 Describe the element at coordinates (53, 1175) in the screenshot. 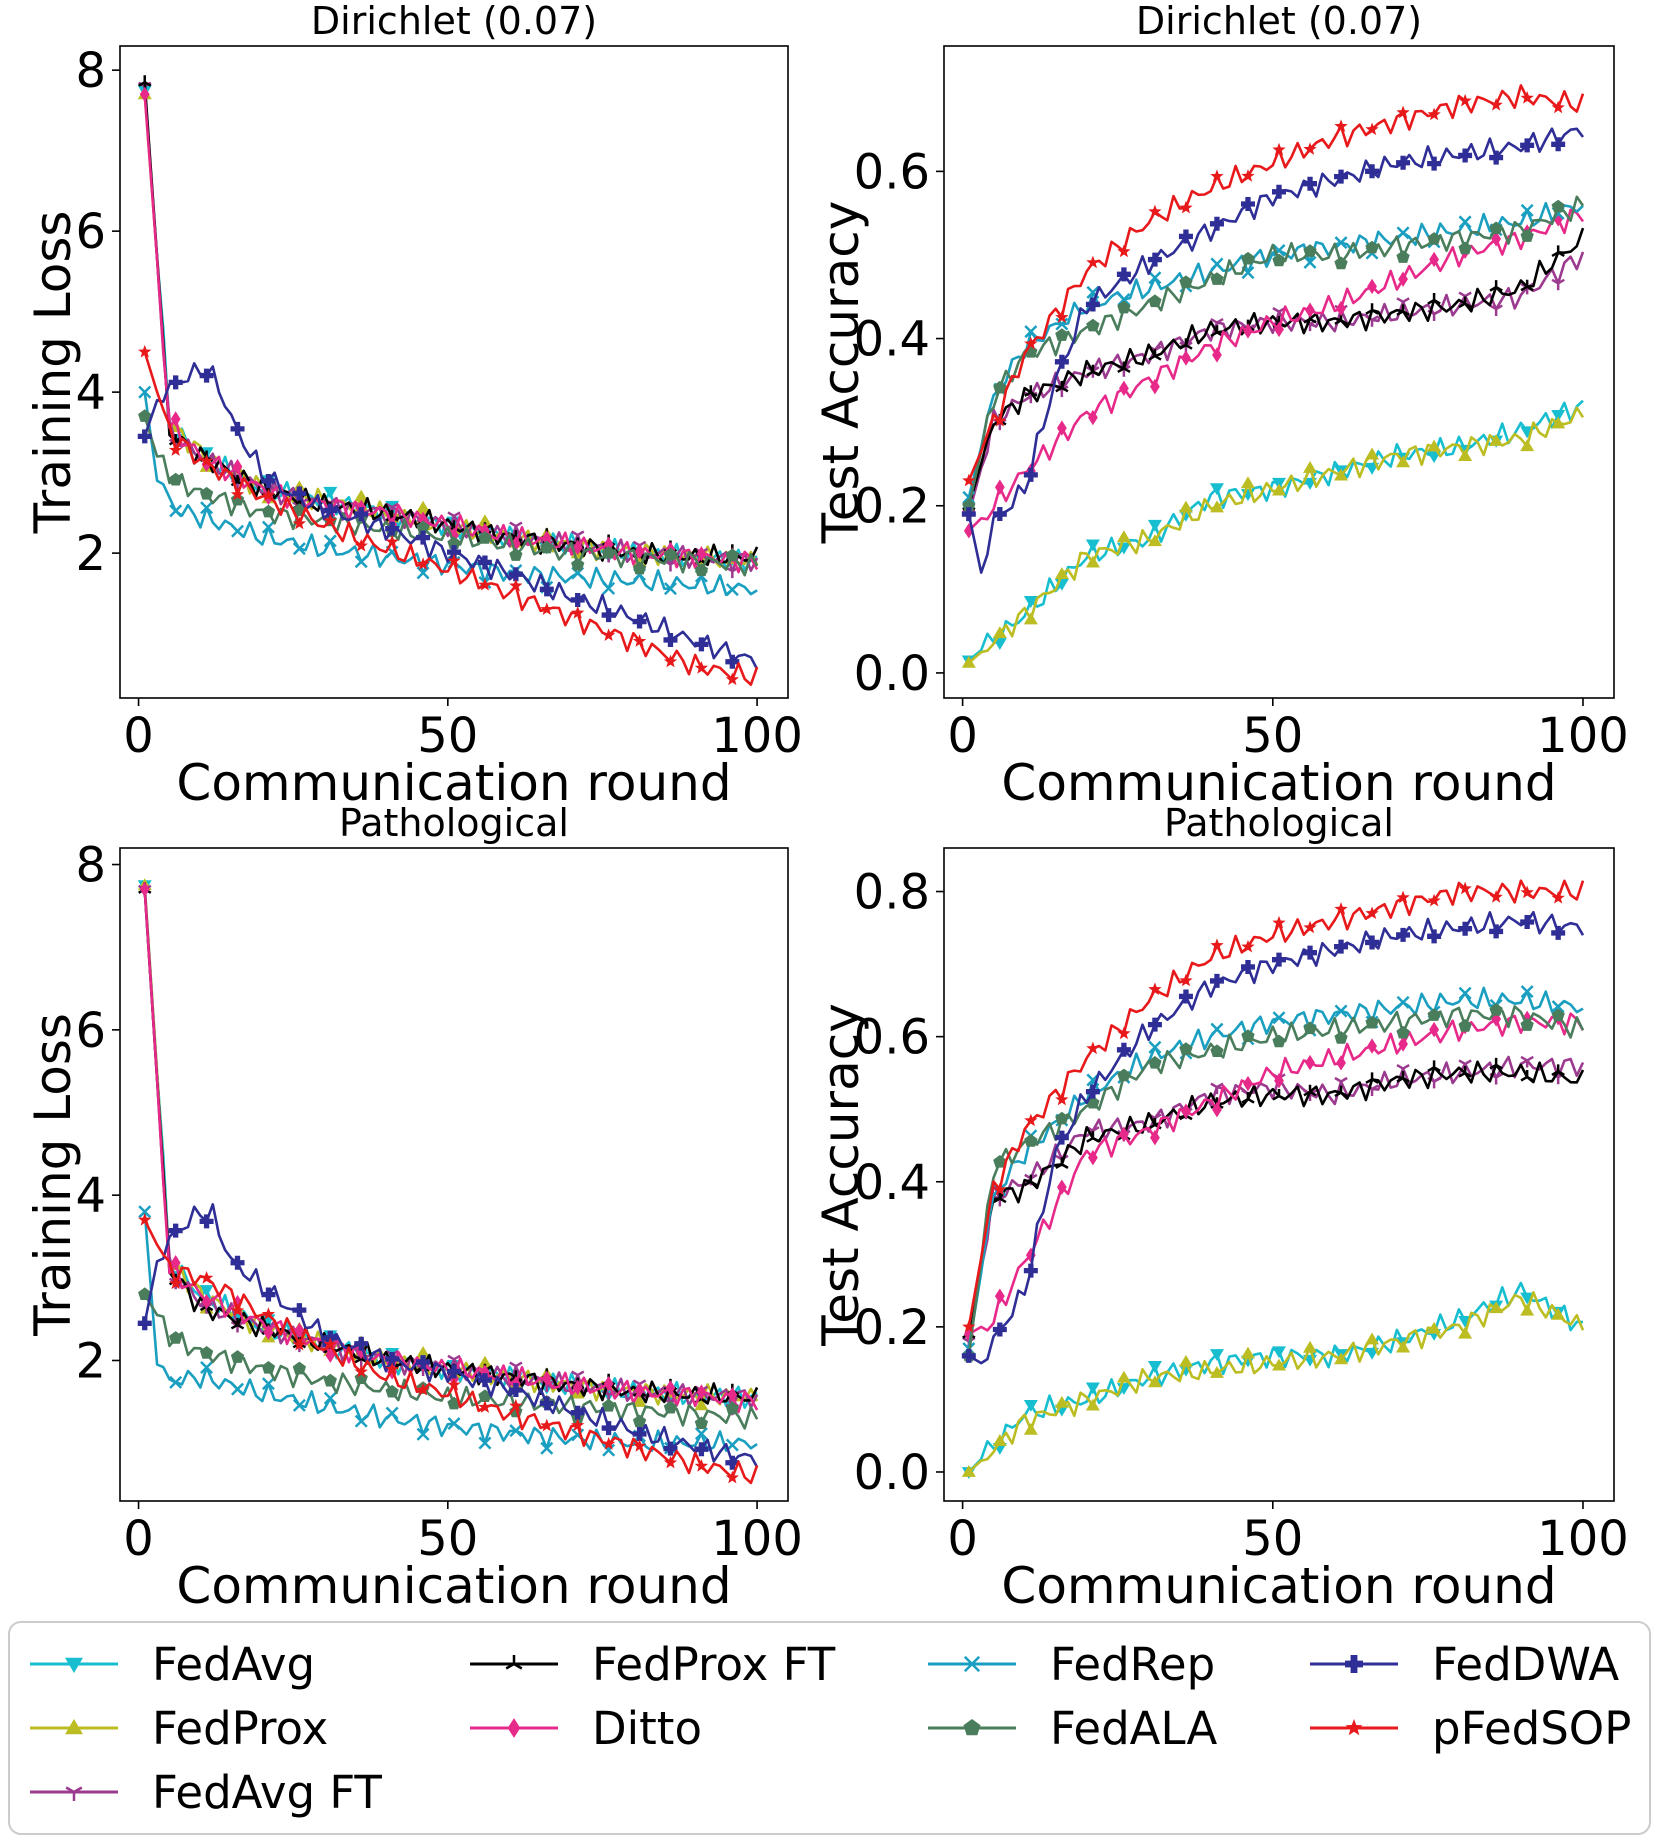

I see `y-axis-label: Training Loss` at that location.